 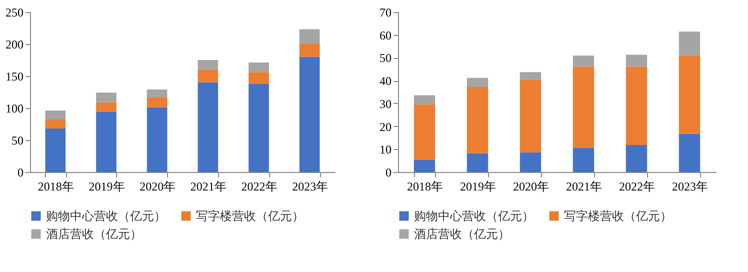 What do you see at coordinates (15, 109) in the screenshot?
I see `y-tick-label: 100` at bounding box center [15, 109].